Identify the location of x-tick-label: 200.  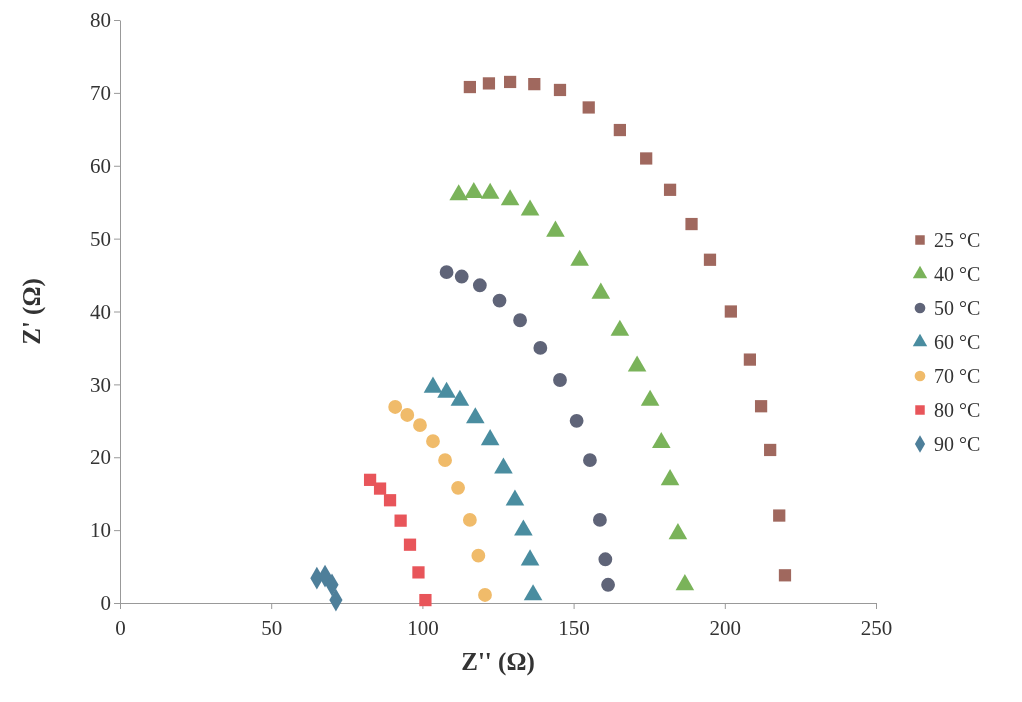
(725, 628).